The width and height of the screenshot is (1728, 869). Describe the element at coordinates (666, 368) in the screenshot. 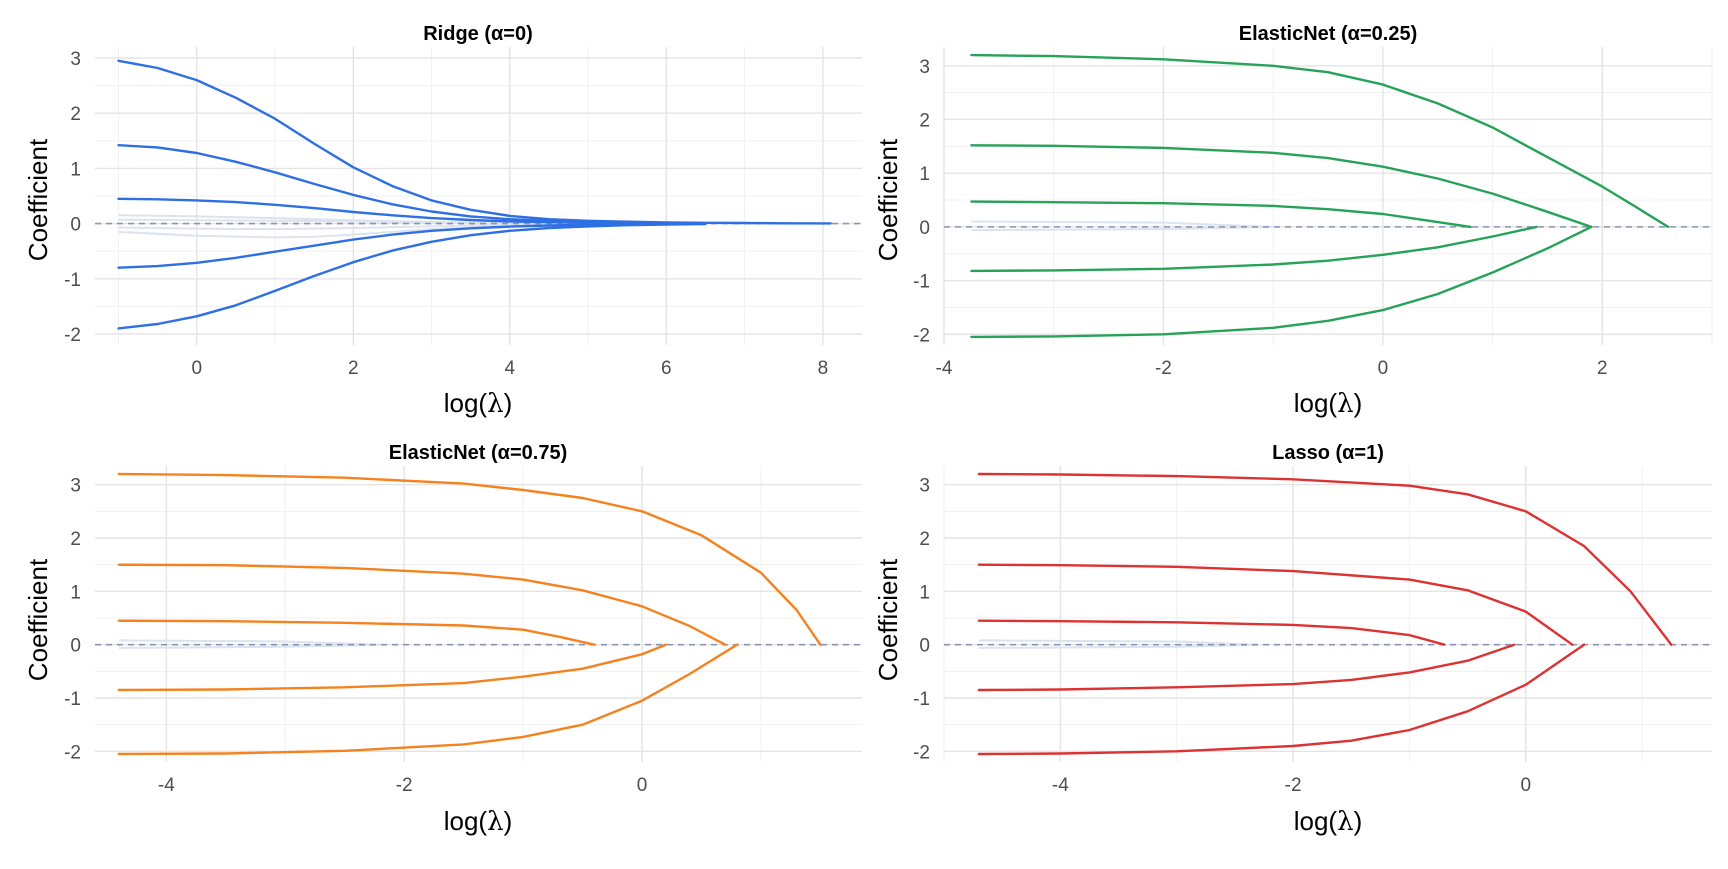

I see `x-tick-label: 6` at that location.